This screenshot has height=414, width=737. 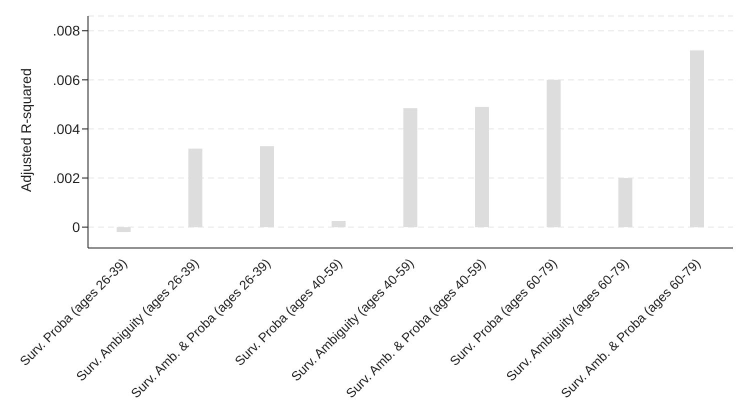 I want to click on y-tick-label: .004, so click(x=66, y=128).